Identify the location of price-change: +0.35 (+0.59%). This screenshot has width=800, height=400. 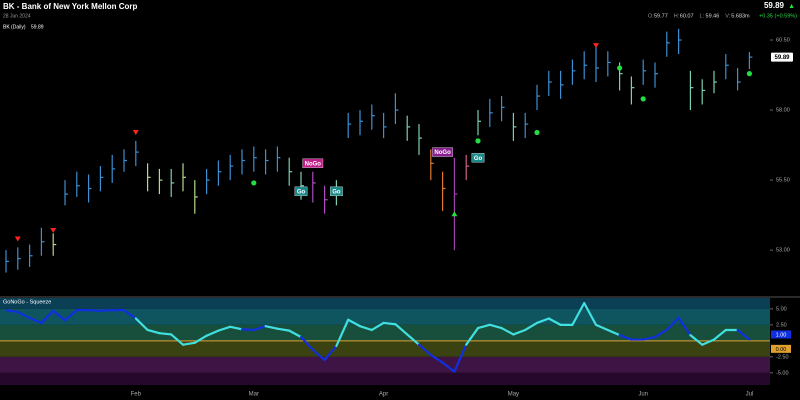
(778, 16).